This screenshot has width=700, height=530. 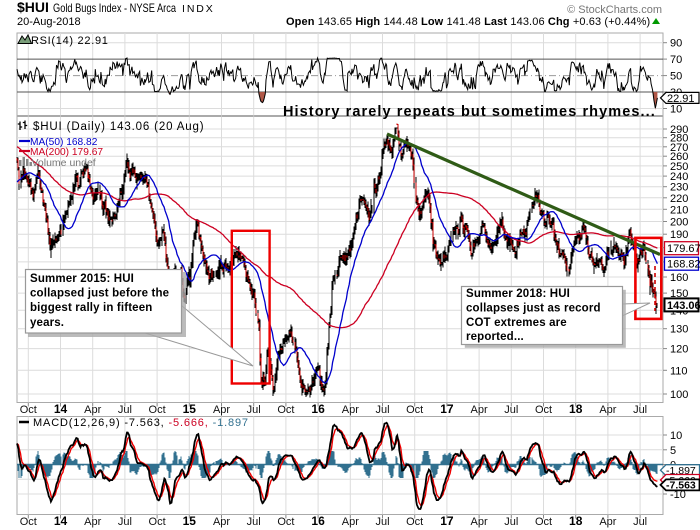 What do you see at coordinates (681, 99) in the screenshot?
I see `svg-text: 22.91` at bounding box center [681, 99].